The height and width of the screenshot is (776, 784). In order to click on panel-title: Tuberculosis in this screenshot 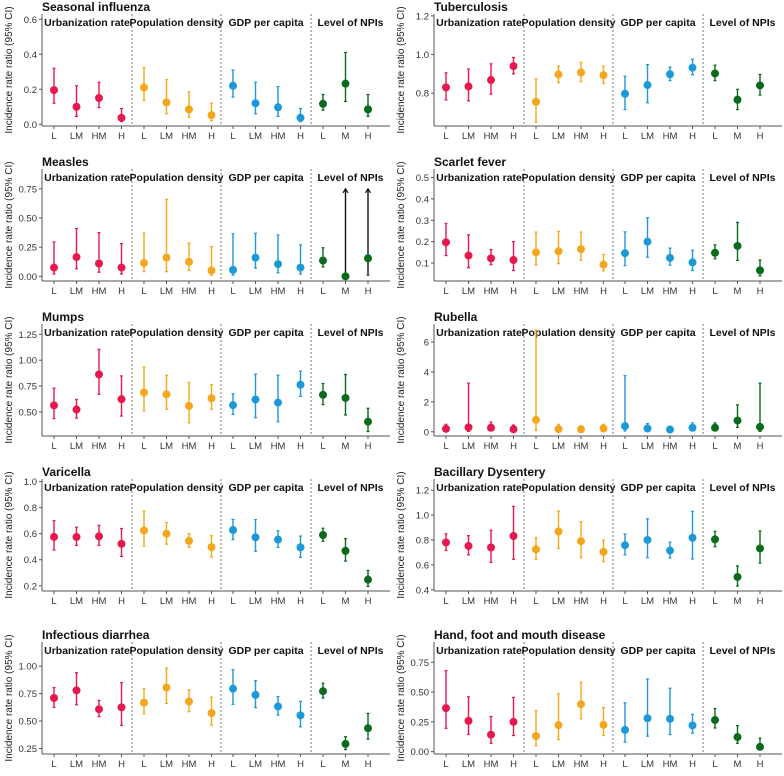, I will do `click(471, 7)`.